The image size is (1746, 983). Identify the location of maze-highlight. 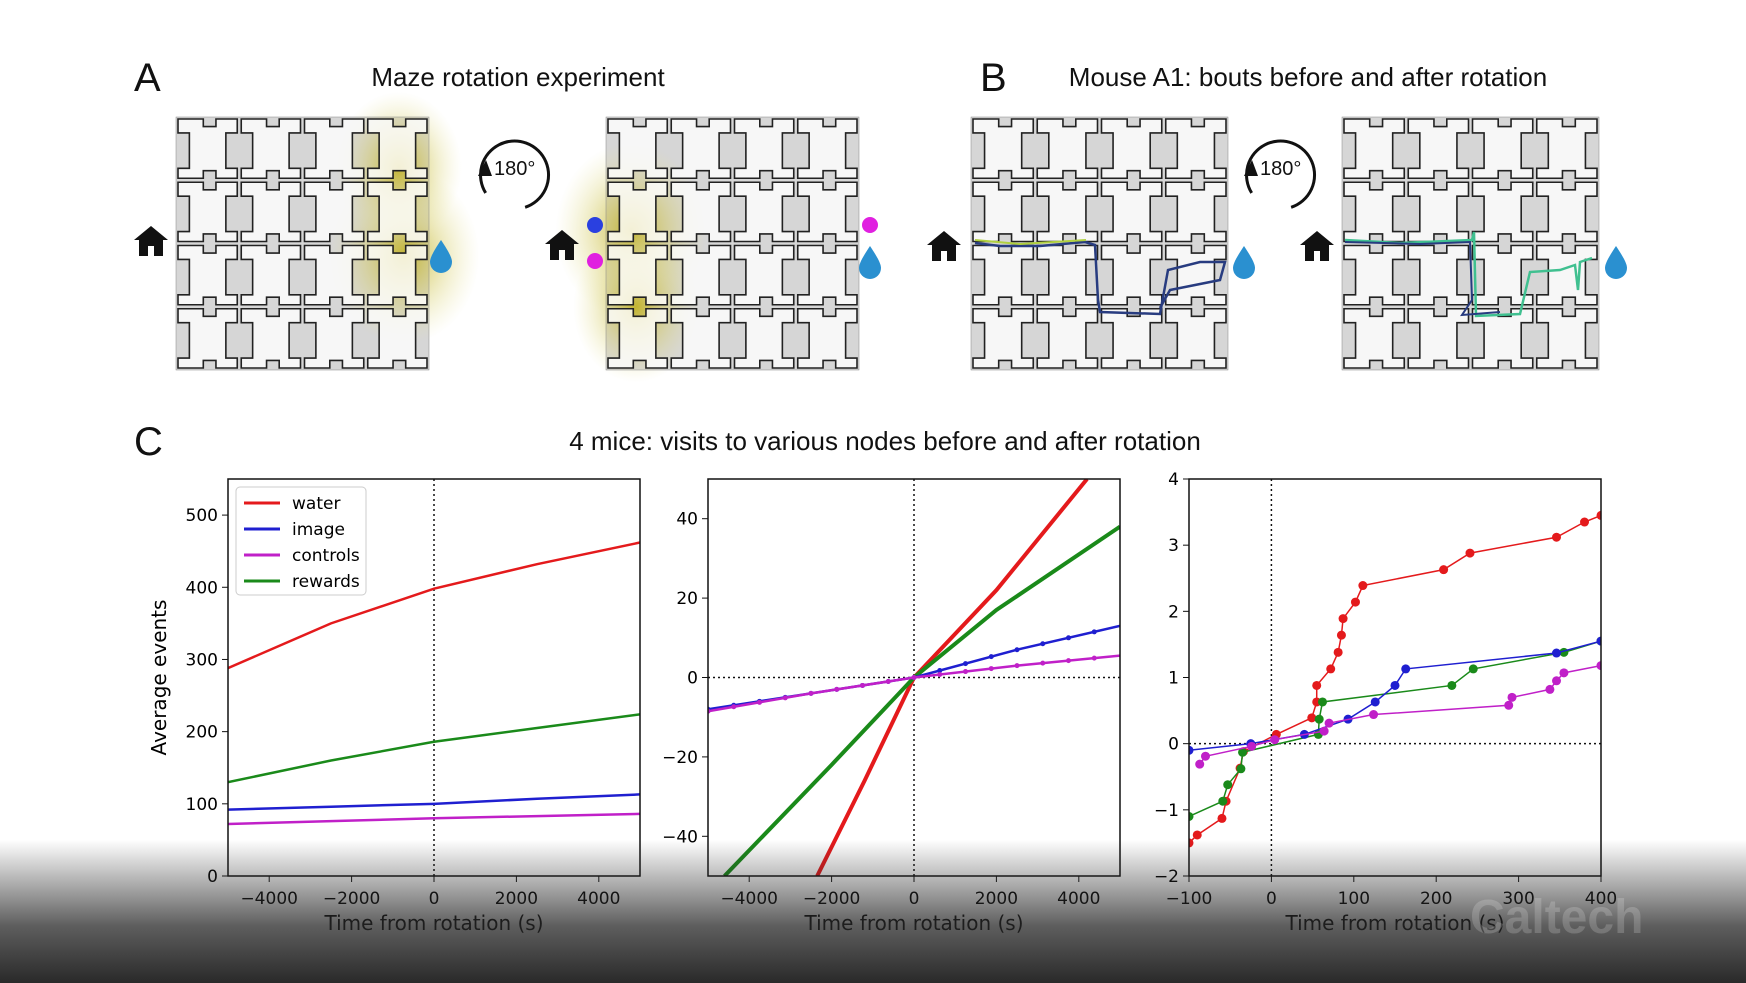
(636, 306).